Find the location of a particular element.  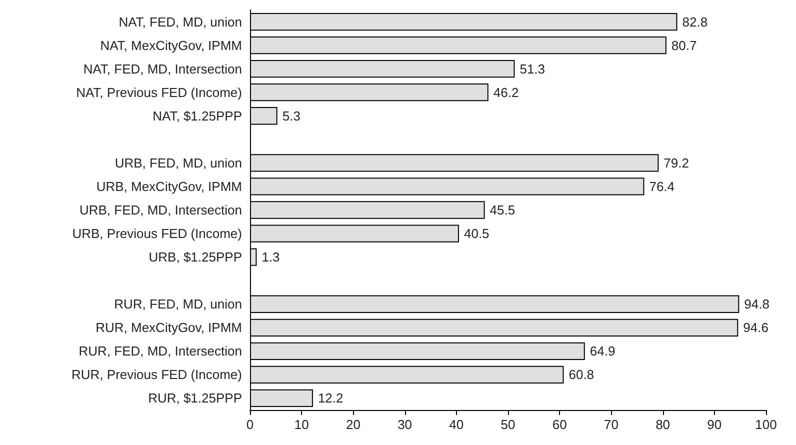

y-tick-label: RUR, FED, MD, Intersection is located at coordinates (160, 351).